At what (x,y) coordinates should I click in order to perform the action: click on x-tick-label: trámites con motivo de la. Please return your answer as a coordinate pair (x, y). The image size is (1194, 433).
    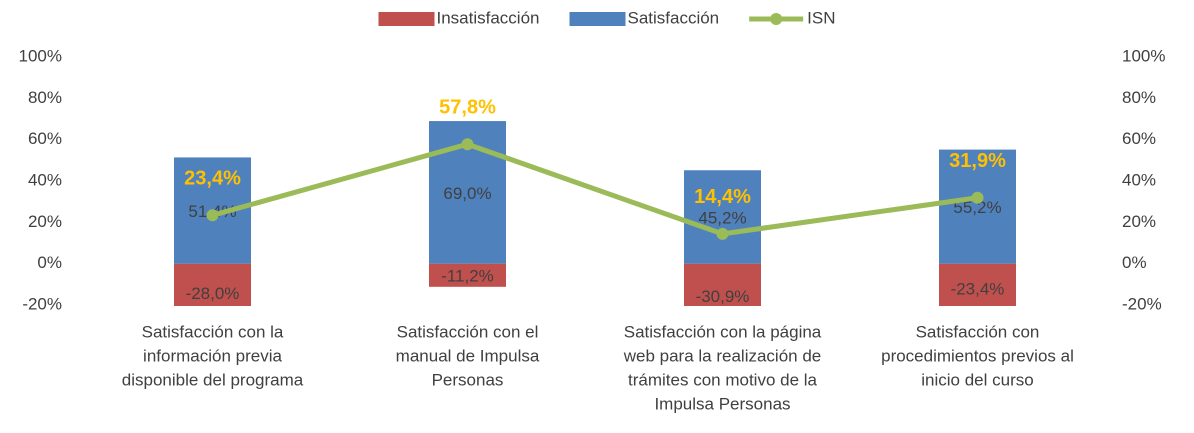
    Looking at the image, I should click on (723, 379).